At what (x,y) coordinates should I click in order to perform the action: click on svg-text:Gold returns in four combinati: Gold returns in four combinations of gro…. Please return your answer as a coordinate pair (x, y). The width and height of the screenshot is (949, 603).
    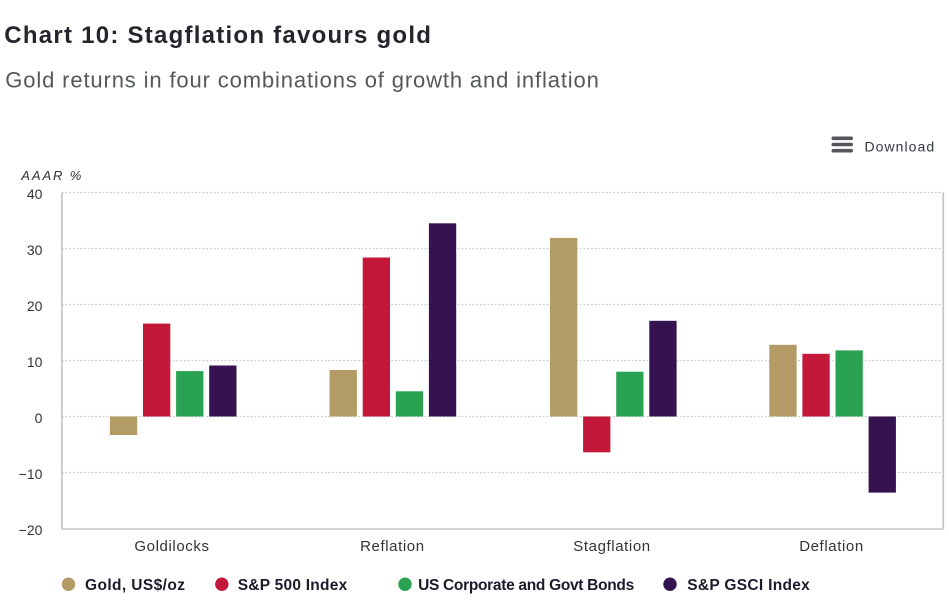
    Looking at the image, I should click on (302, 79).